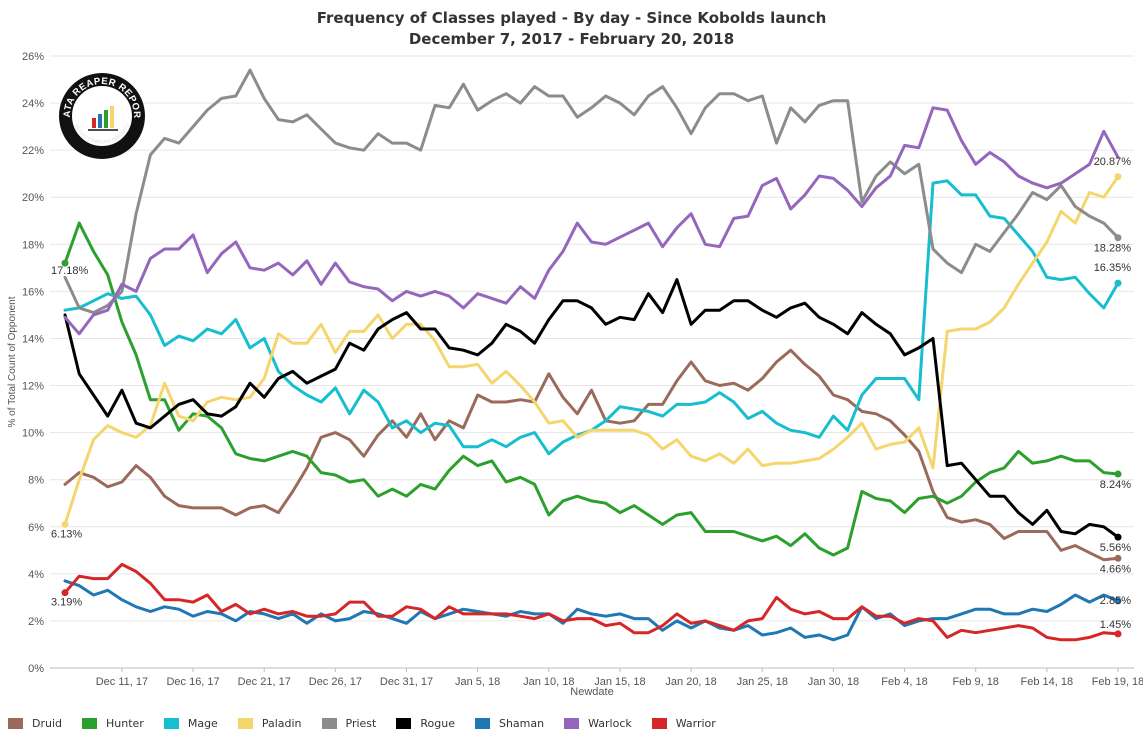  What do you see at coordinates (33, 245) in the screenshot?
I see `y-tick-label: 18%` at bounding box center [33, 245].